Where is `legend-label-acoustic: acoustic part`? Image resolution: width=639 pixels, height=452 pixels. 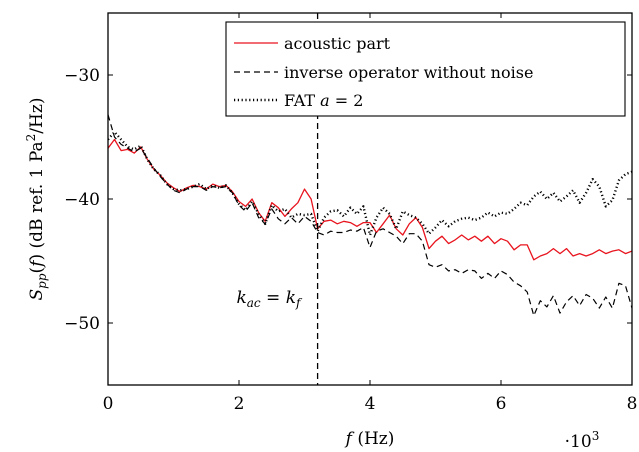 legend-label-acoustic: acoustic part is located at coordinates (337, 43).